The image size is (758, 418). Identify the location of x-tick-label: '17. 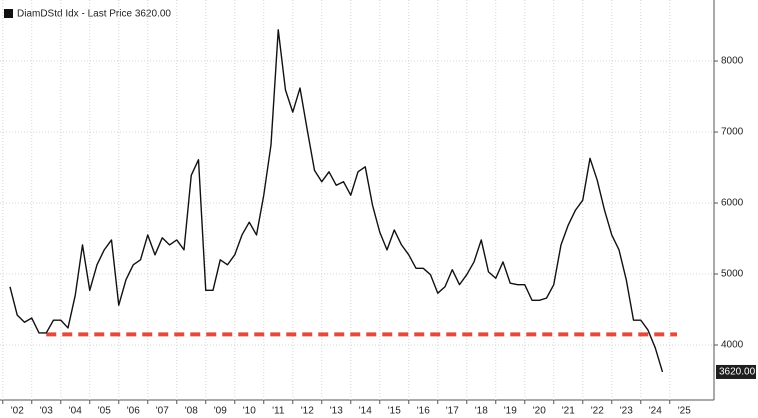
(452, 411).